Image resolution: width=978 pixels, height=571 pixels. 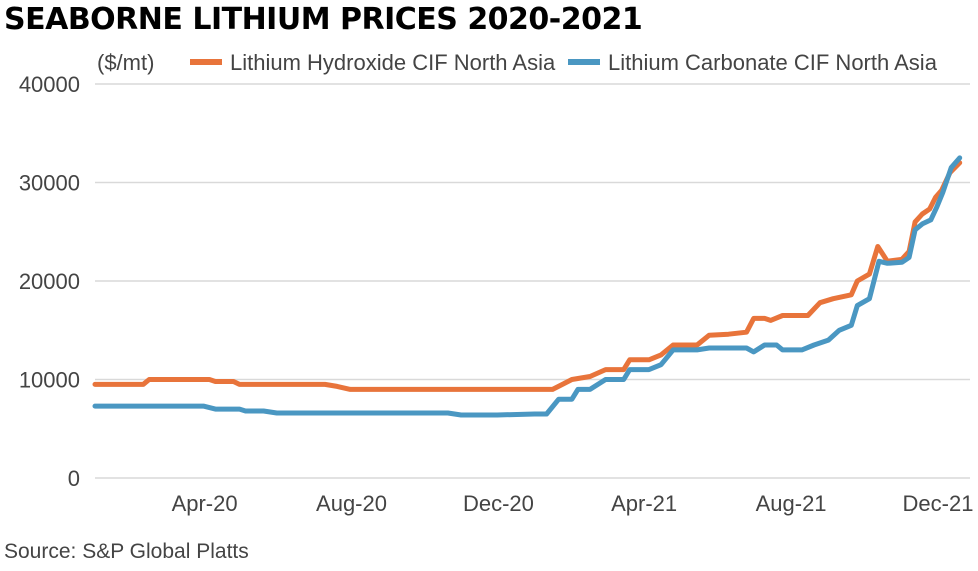 I want to click on x-tick-label: Aug-20, so click(x=351, y=503).